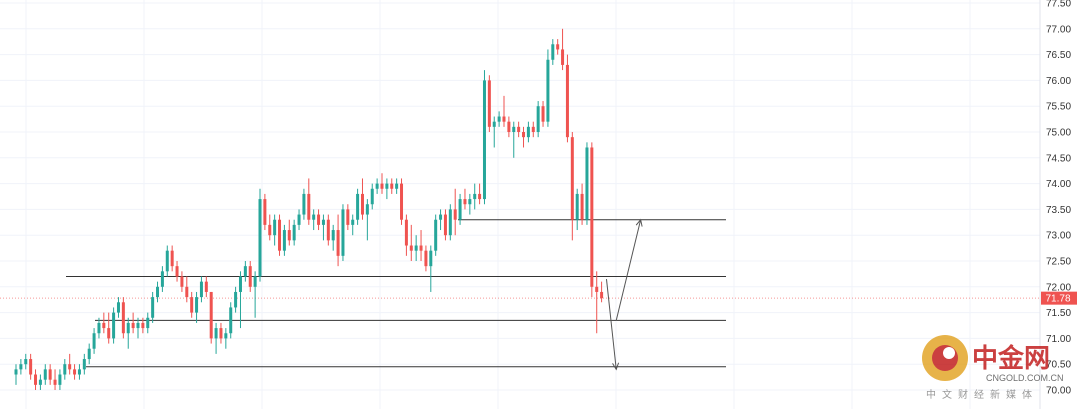 The image size is (1080, 409). I want to click on y-tick-label: 71.00, so click(1058, 339).